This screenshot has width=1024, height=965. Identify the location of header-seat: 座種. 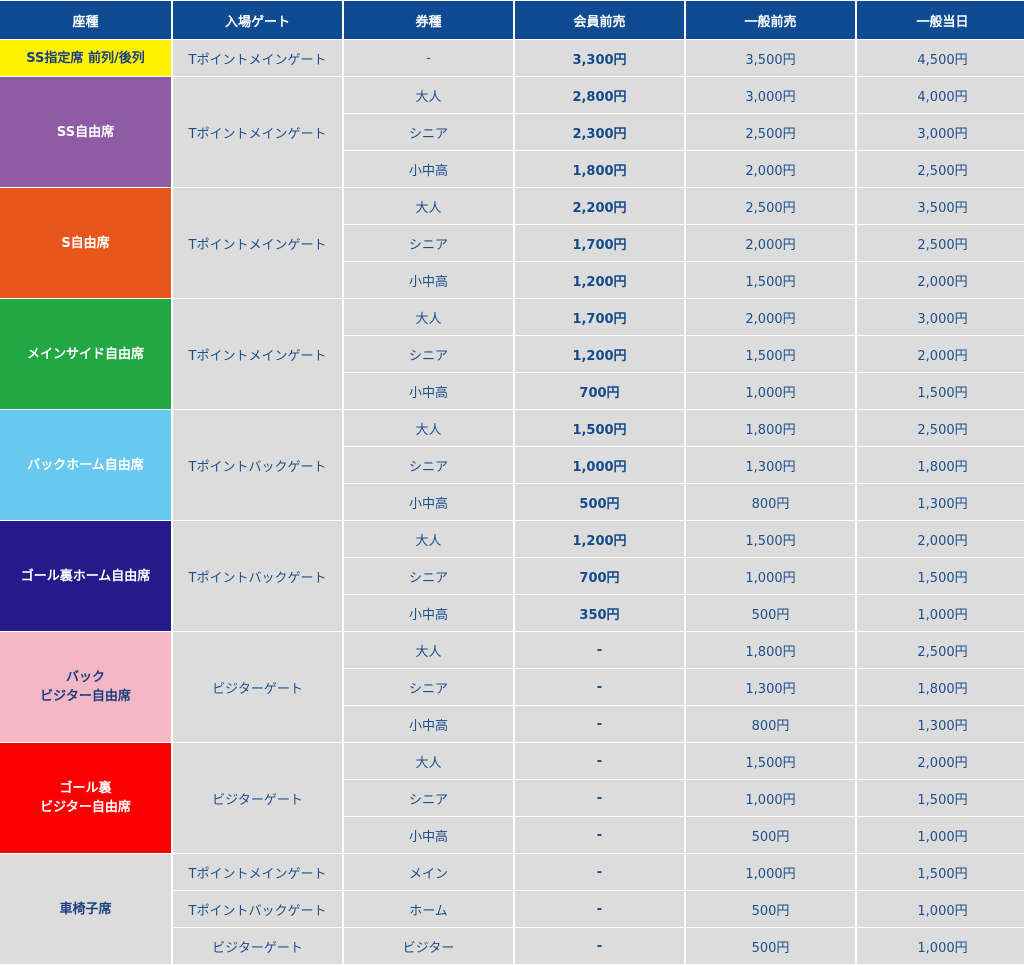
(85, 20).